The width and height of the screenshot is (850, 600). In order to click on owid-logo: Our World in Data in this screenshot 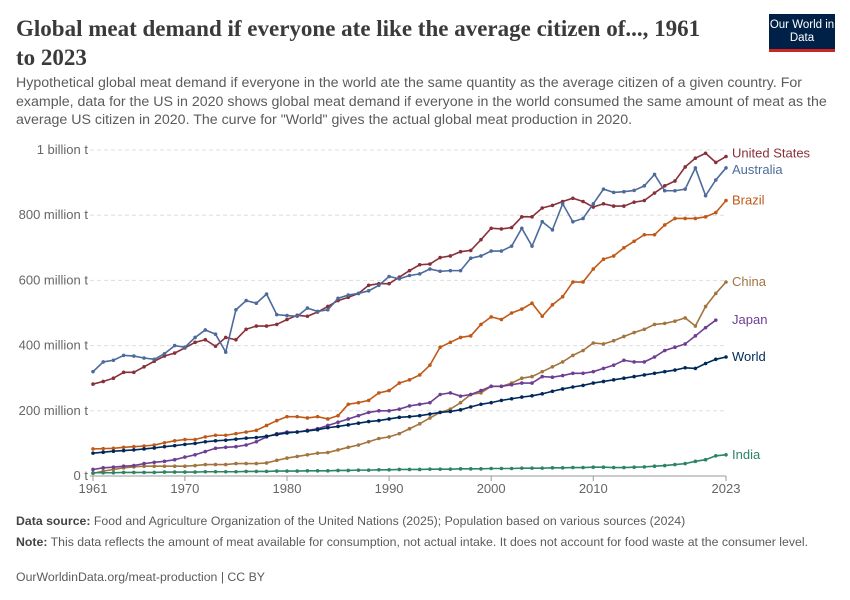, I will do `click(802, 33)`.